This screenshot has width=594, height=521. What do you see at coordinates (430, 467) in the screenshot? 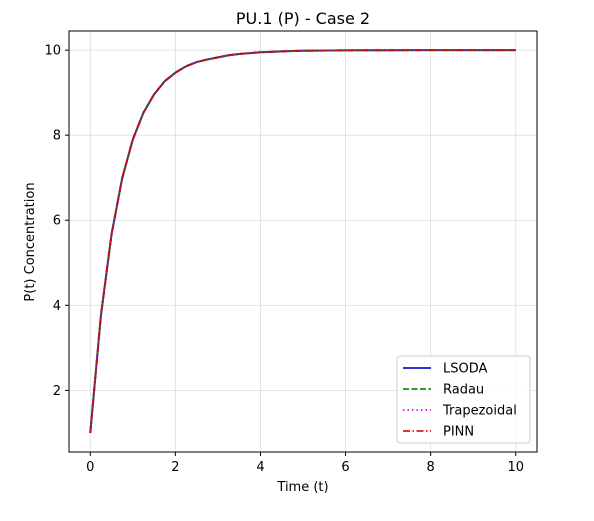
I see `x-tick-label: 8` at bounding box center [430, 467].